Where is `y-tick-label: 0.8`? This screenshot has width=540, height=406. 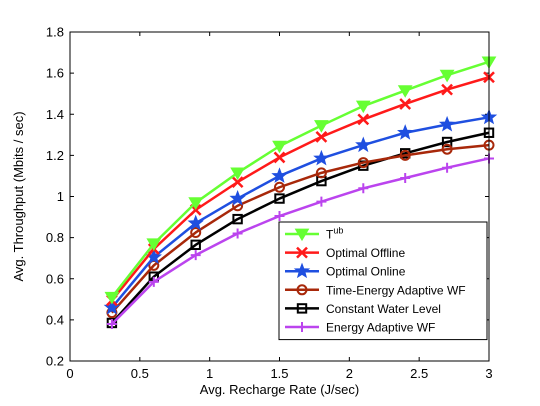
y-tick-label: 0.8 is located at coordinates (55, 237).